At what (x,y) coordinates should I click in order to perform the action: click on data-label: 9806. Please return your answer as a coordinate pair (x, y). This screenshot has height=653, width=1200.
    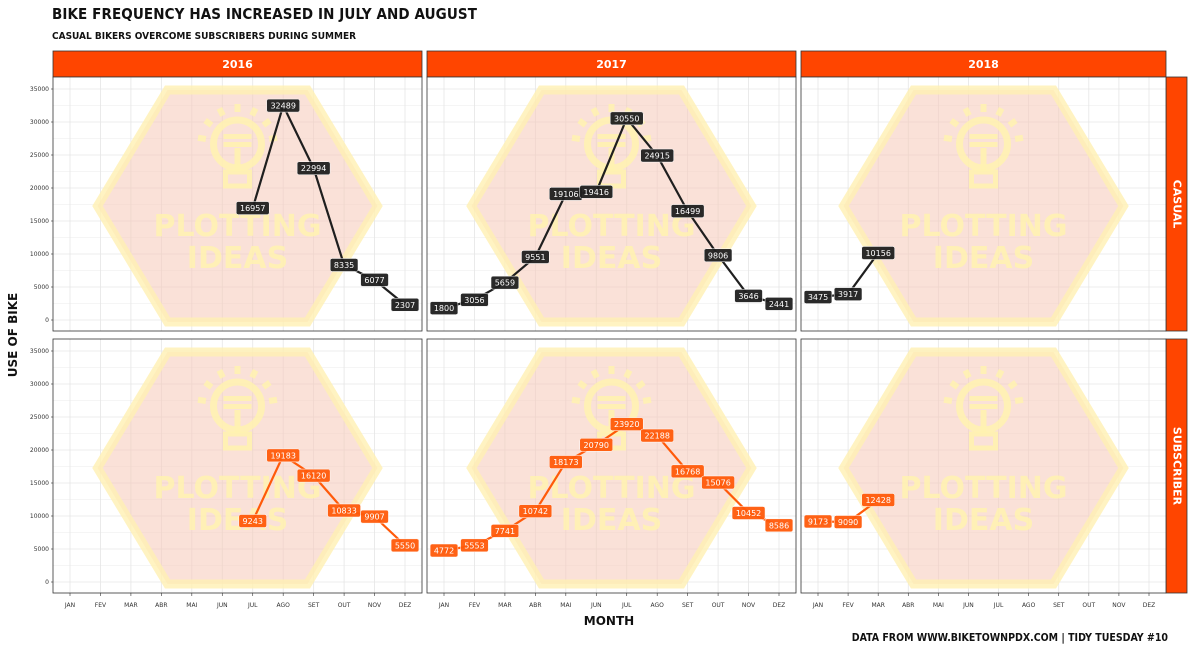
    Looking at the image, I should click on (718, 255).